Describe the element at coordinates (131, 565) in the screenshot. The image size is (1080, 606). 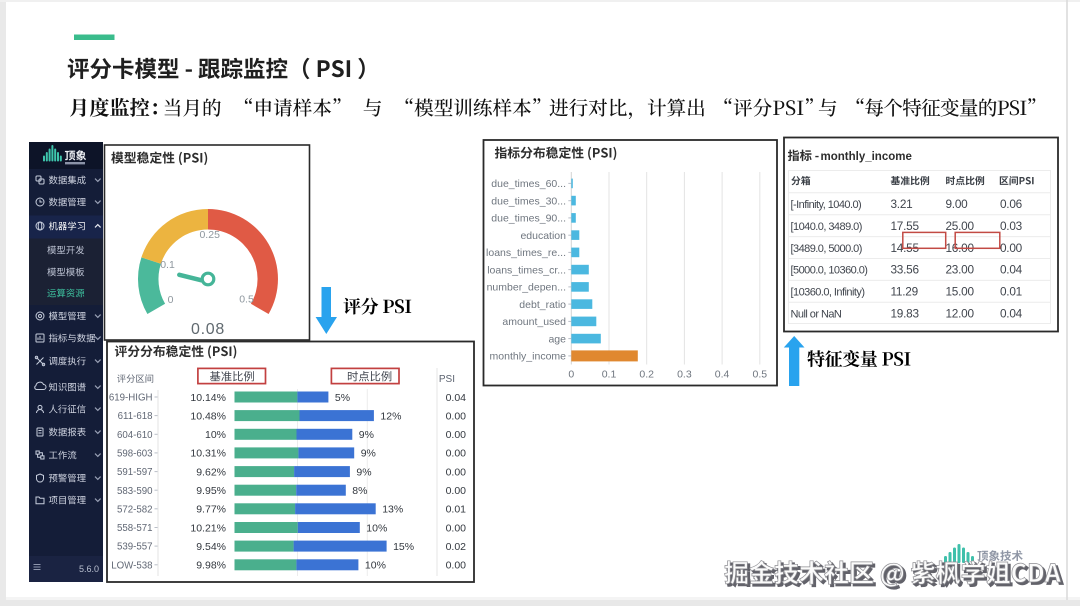
I see `svg-text: LOW-538` at that location.